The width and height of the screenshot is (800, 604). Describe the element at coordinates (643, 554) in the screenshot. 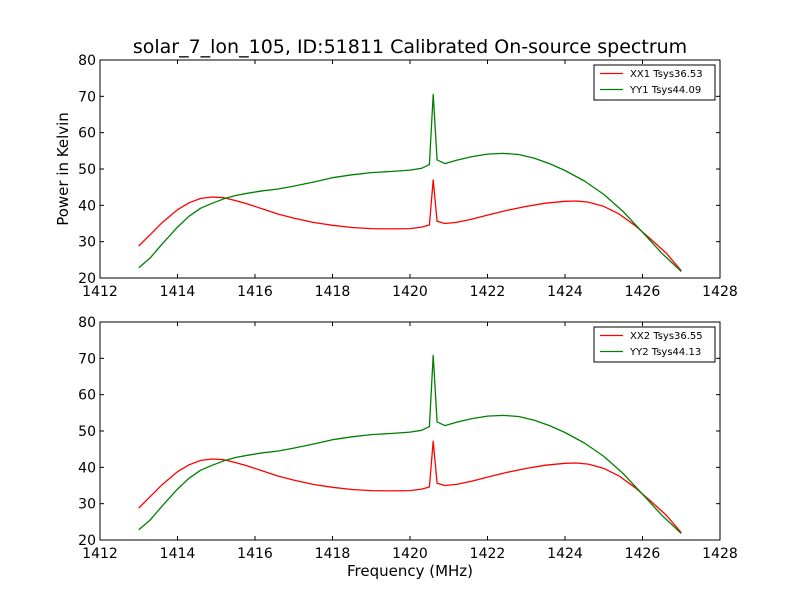

I see `bottom-x-tick-label: 1426` at that location.